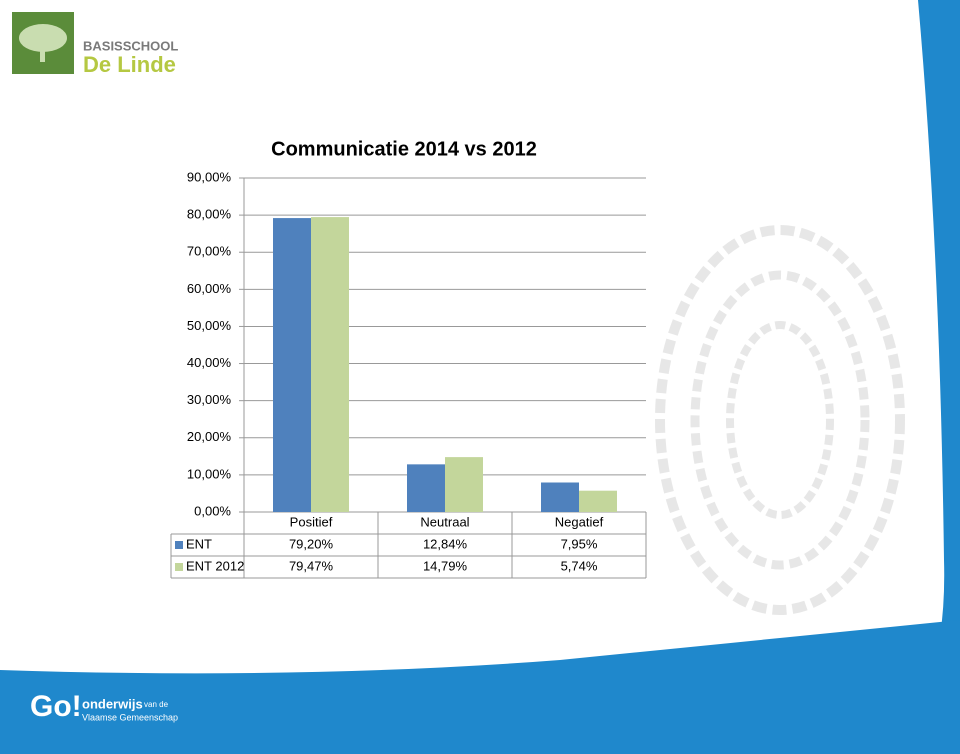 This screenshot has height=754, width=960. Describe the element at coordinates (199, 543) in the screenshot. I see `legend-label: ENT` at that location.